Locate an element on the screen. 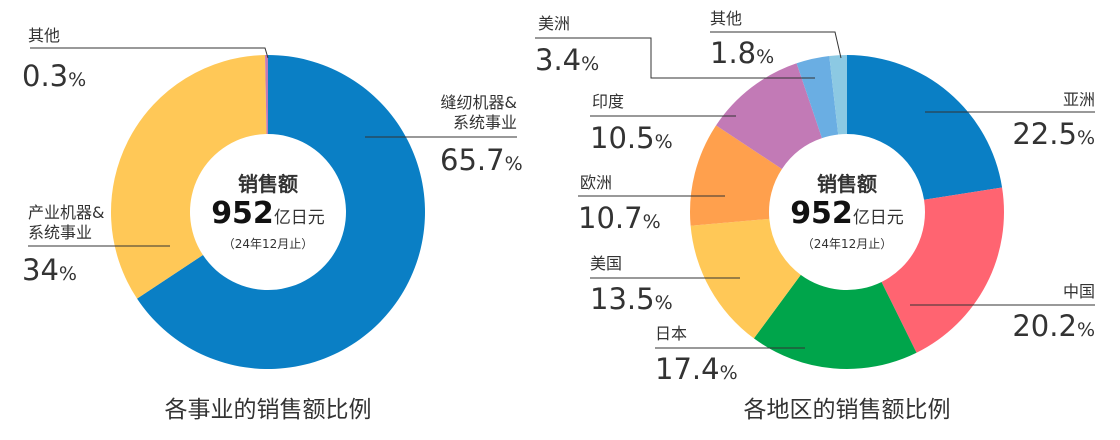  label-industrial: 产业机器& 系统事业 is located at coordinates (66, 222).